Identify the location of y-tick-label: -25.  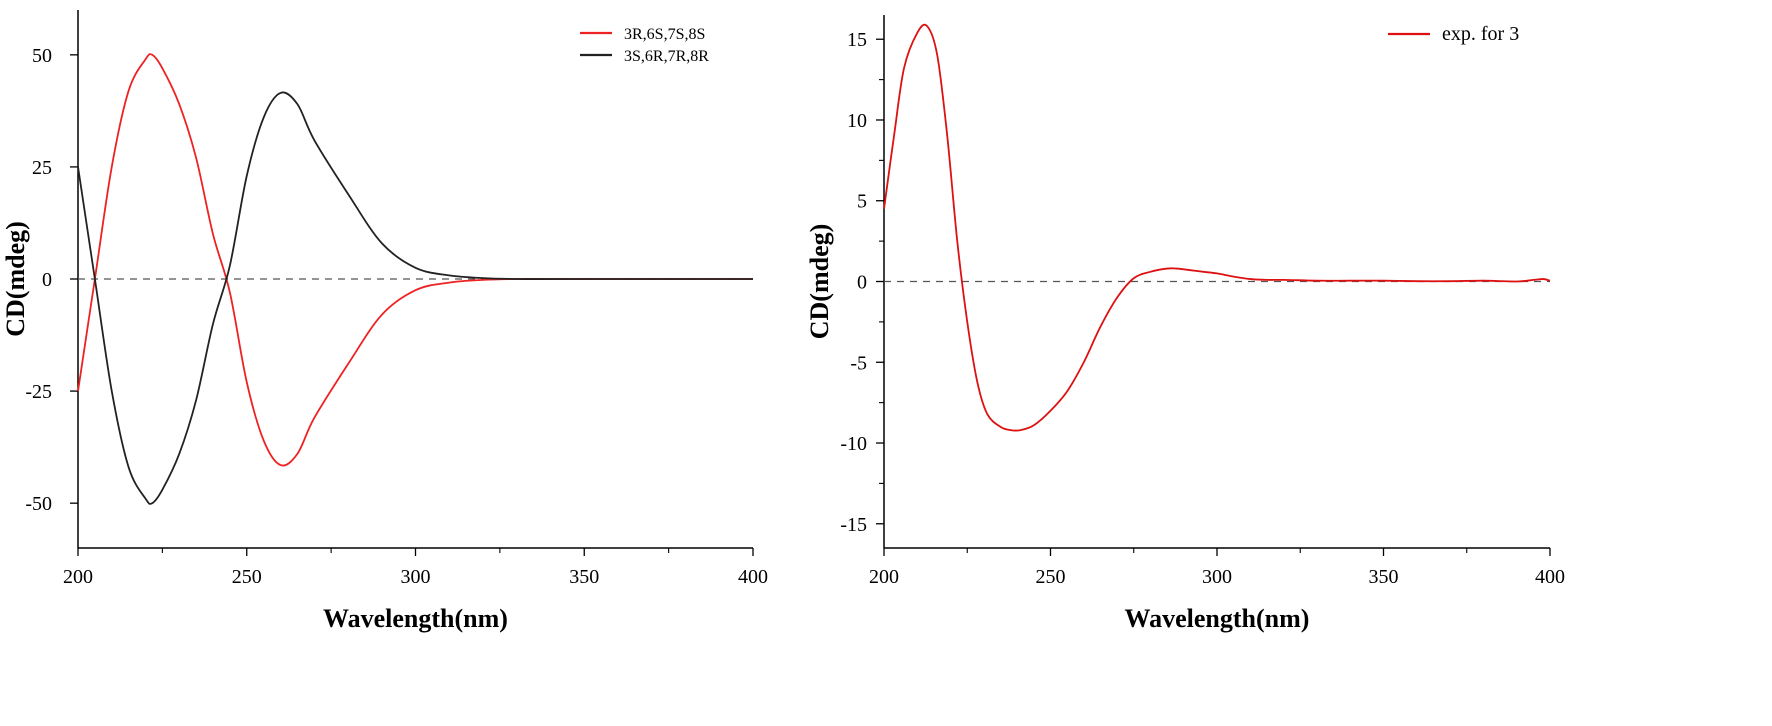
(38, 392).